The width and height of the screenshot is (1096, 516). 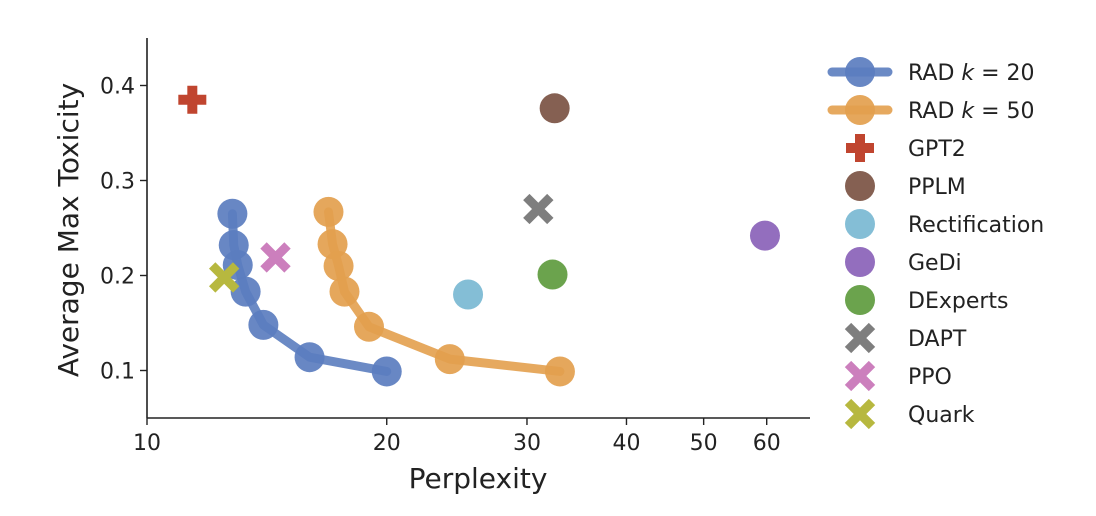 I want to click on y-tick-label: 0.3, so click(x=117, y=182).